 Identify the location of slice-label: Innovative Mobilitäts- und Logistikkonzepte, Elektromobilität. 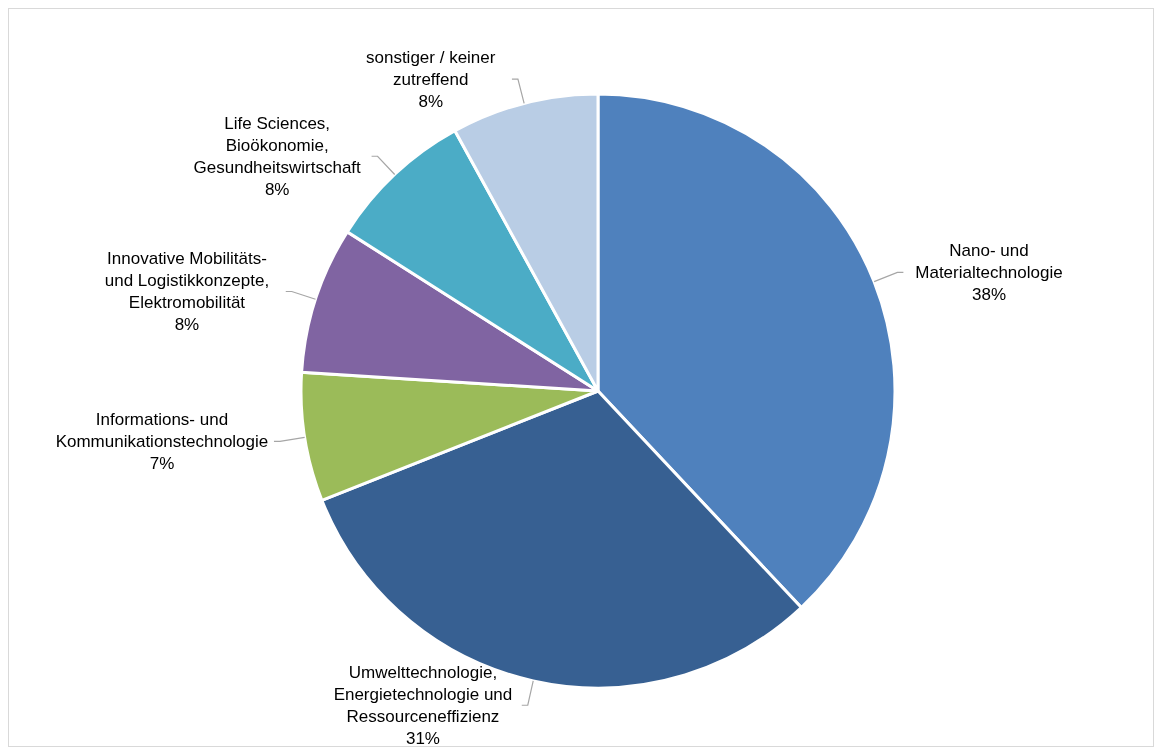
(187, 281).